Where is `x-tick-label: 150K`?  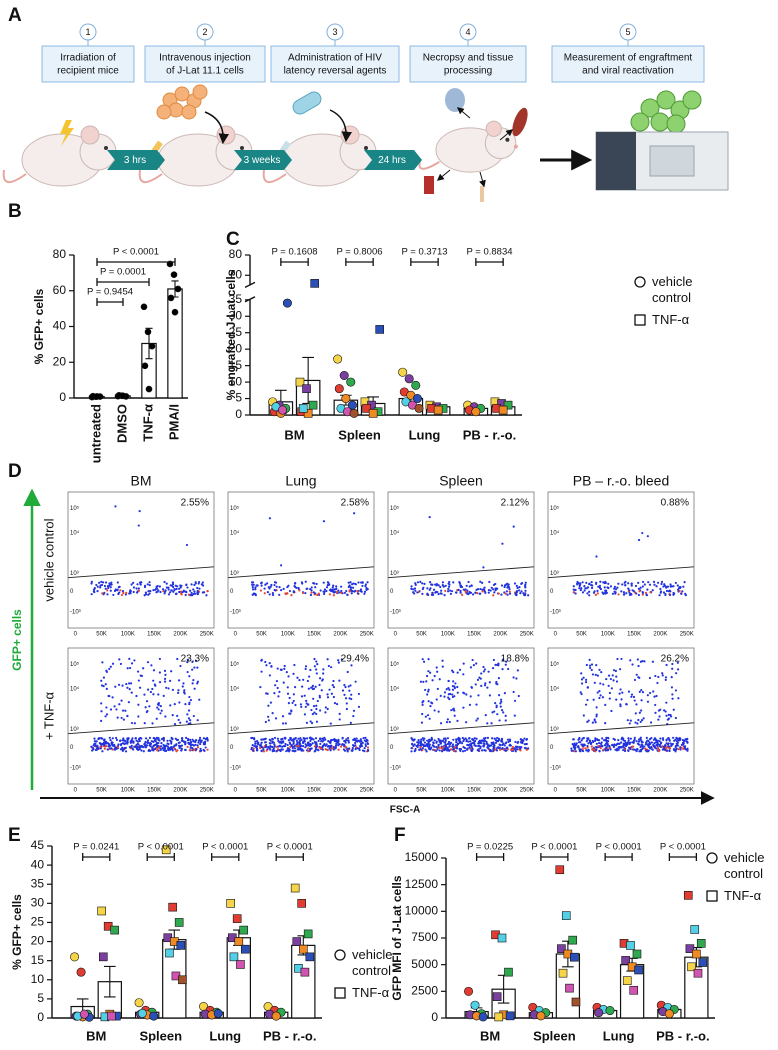 x-tick-label: 150K is located at coordinates (474, 635).